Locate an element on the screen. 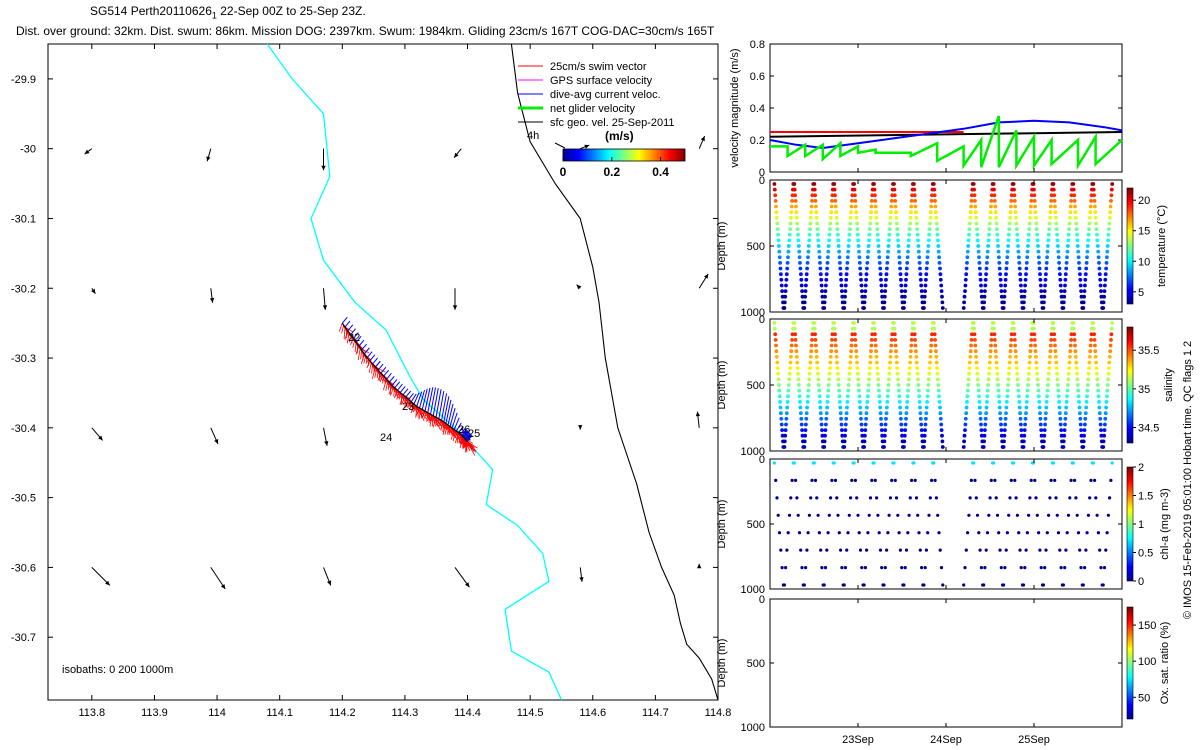 The height and width of the screenshot is (750, 1200). legend-net-label: net glider velocity is located at coordinates (592, 109).